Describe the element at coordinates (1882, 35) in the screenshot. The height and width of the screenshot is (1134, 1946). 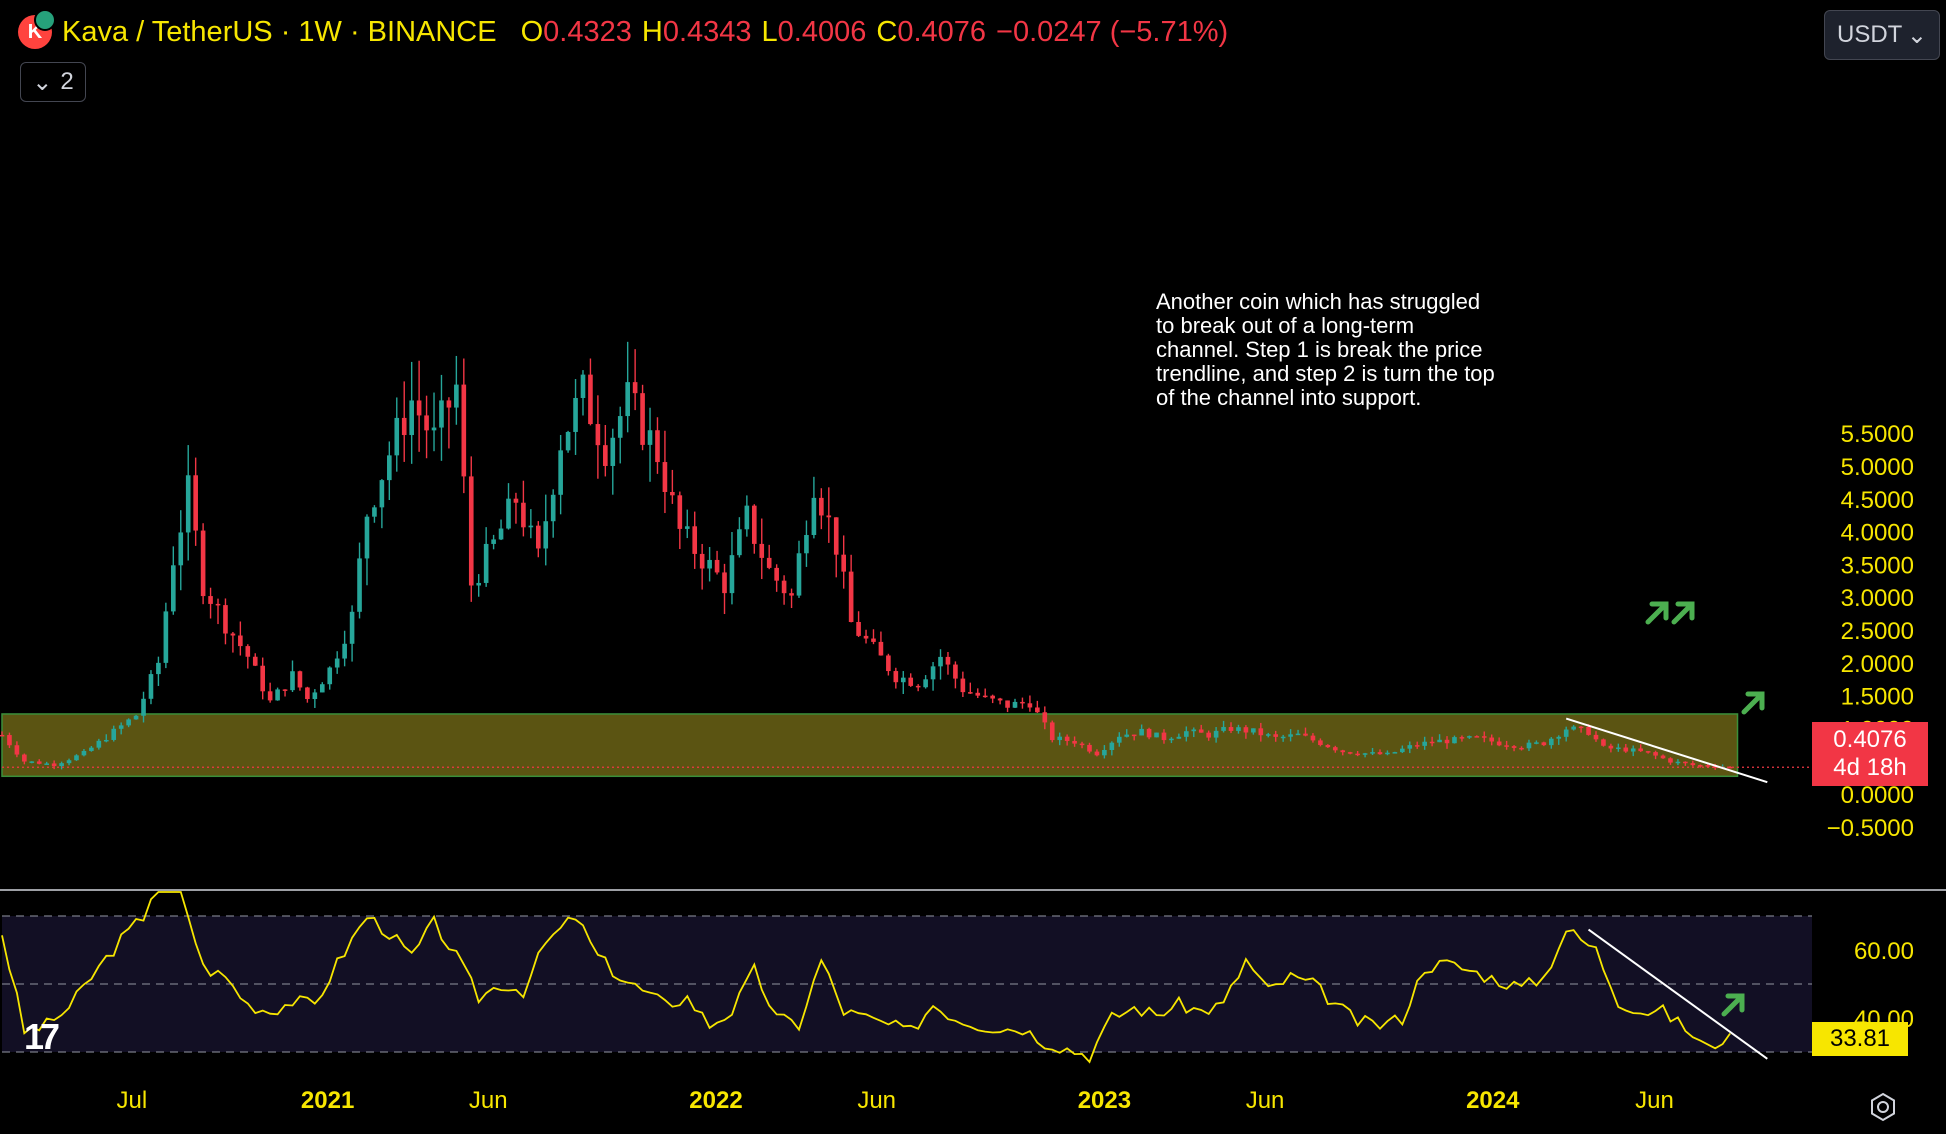
I see `currency-select: USDT ⌄` at that location.